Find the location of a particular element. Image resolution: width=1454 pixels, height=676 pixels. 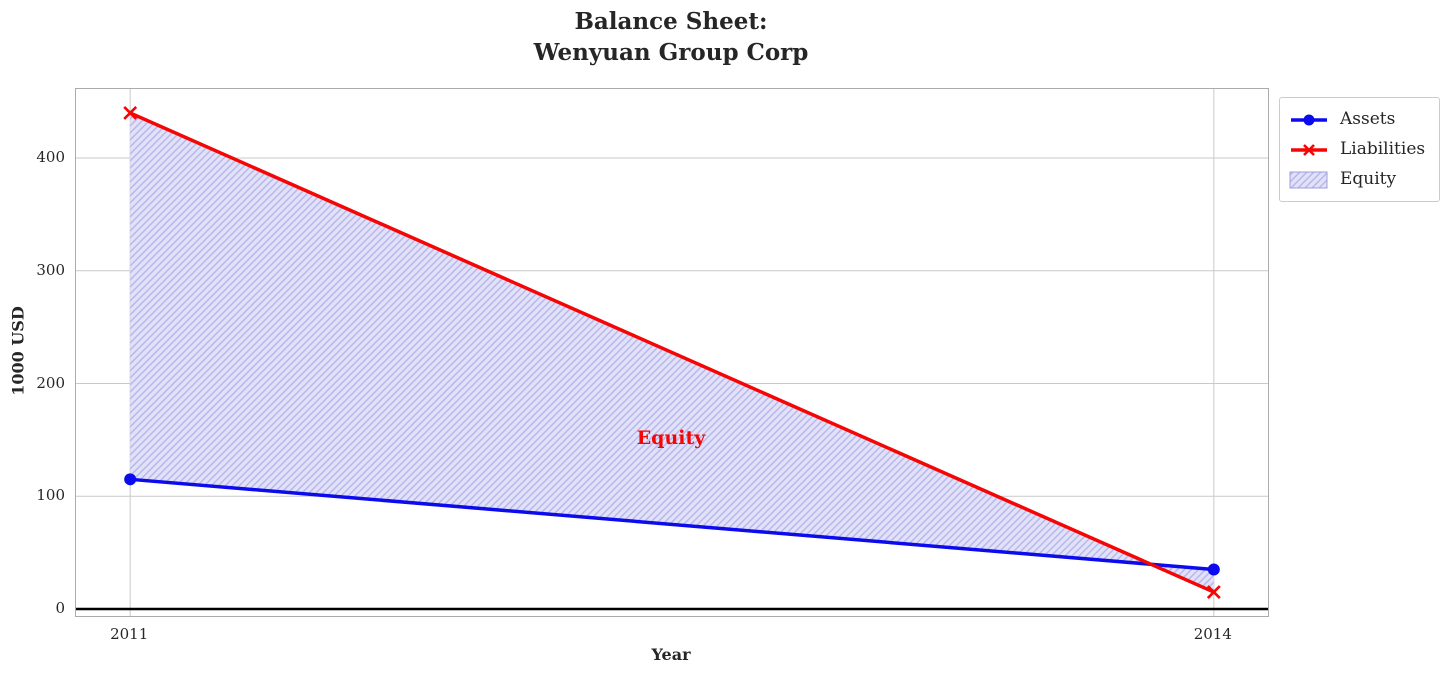

legend-label-liabilities: Liabilities is located at coordinates (1383, 149).